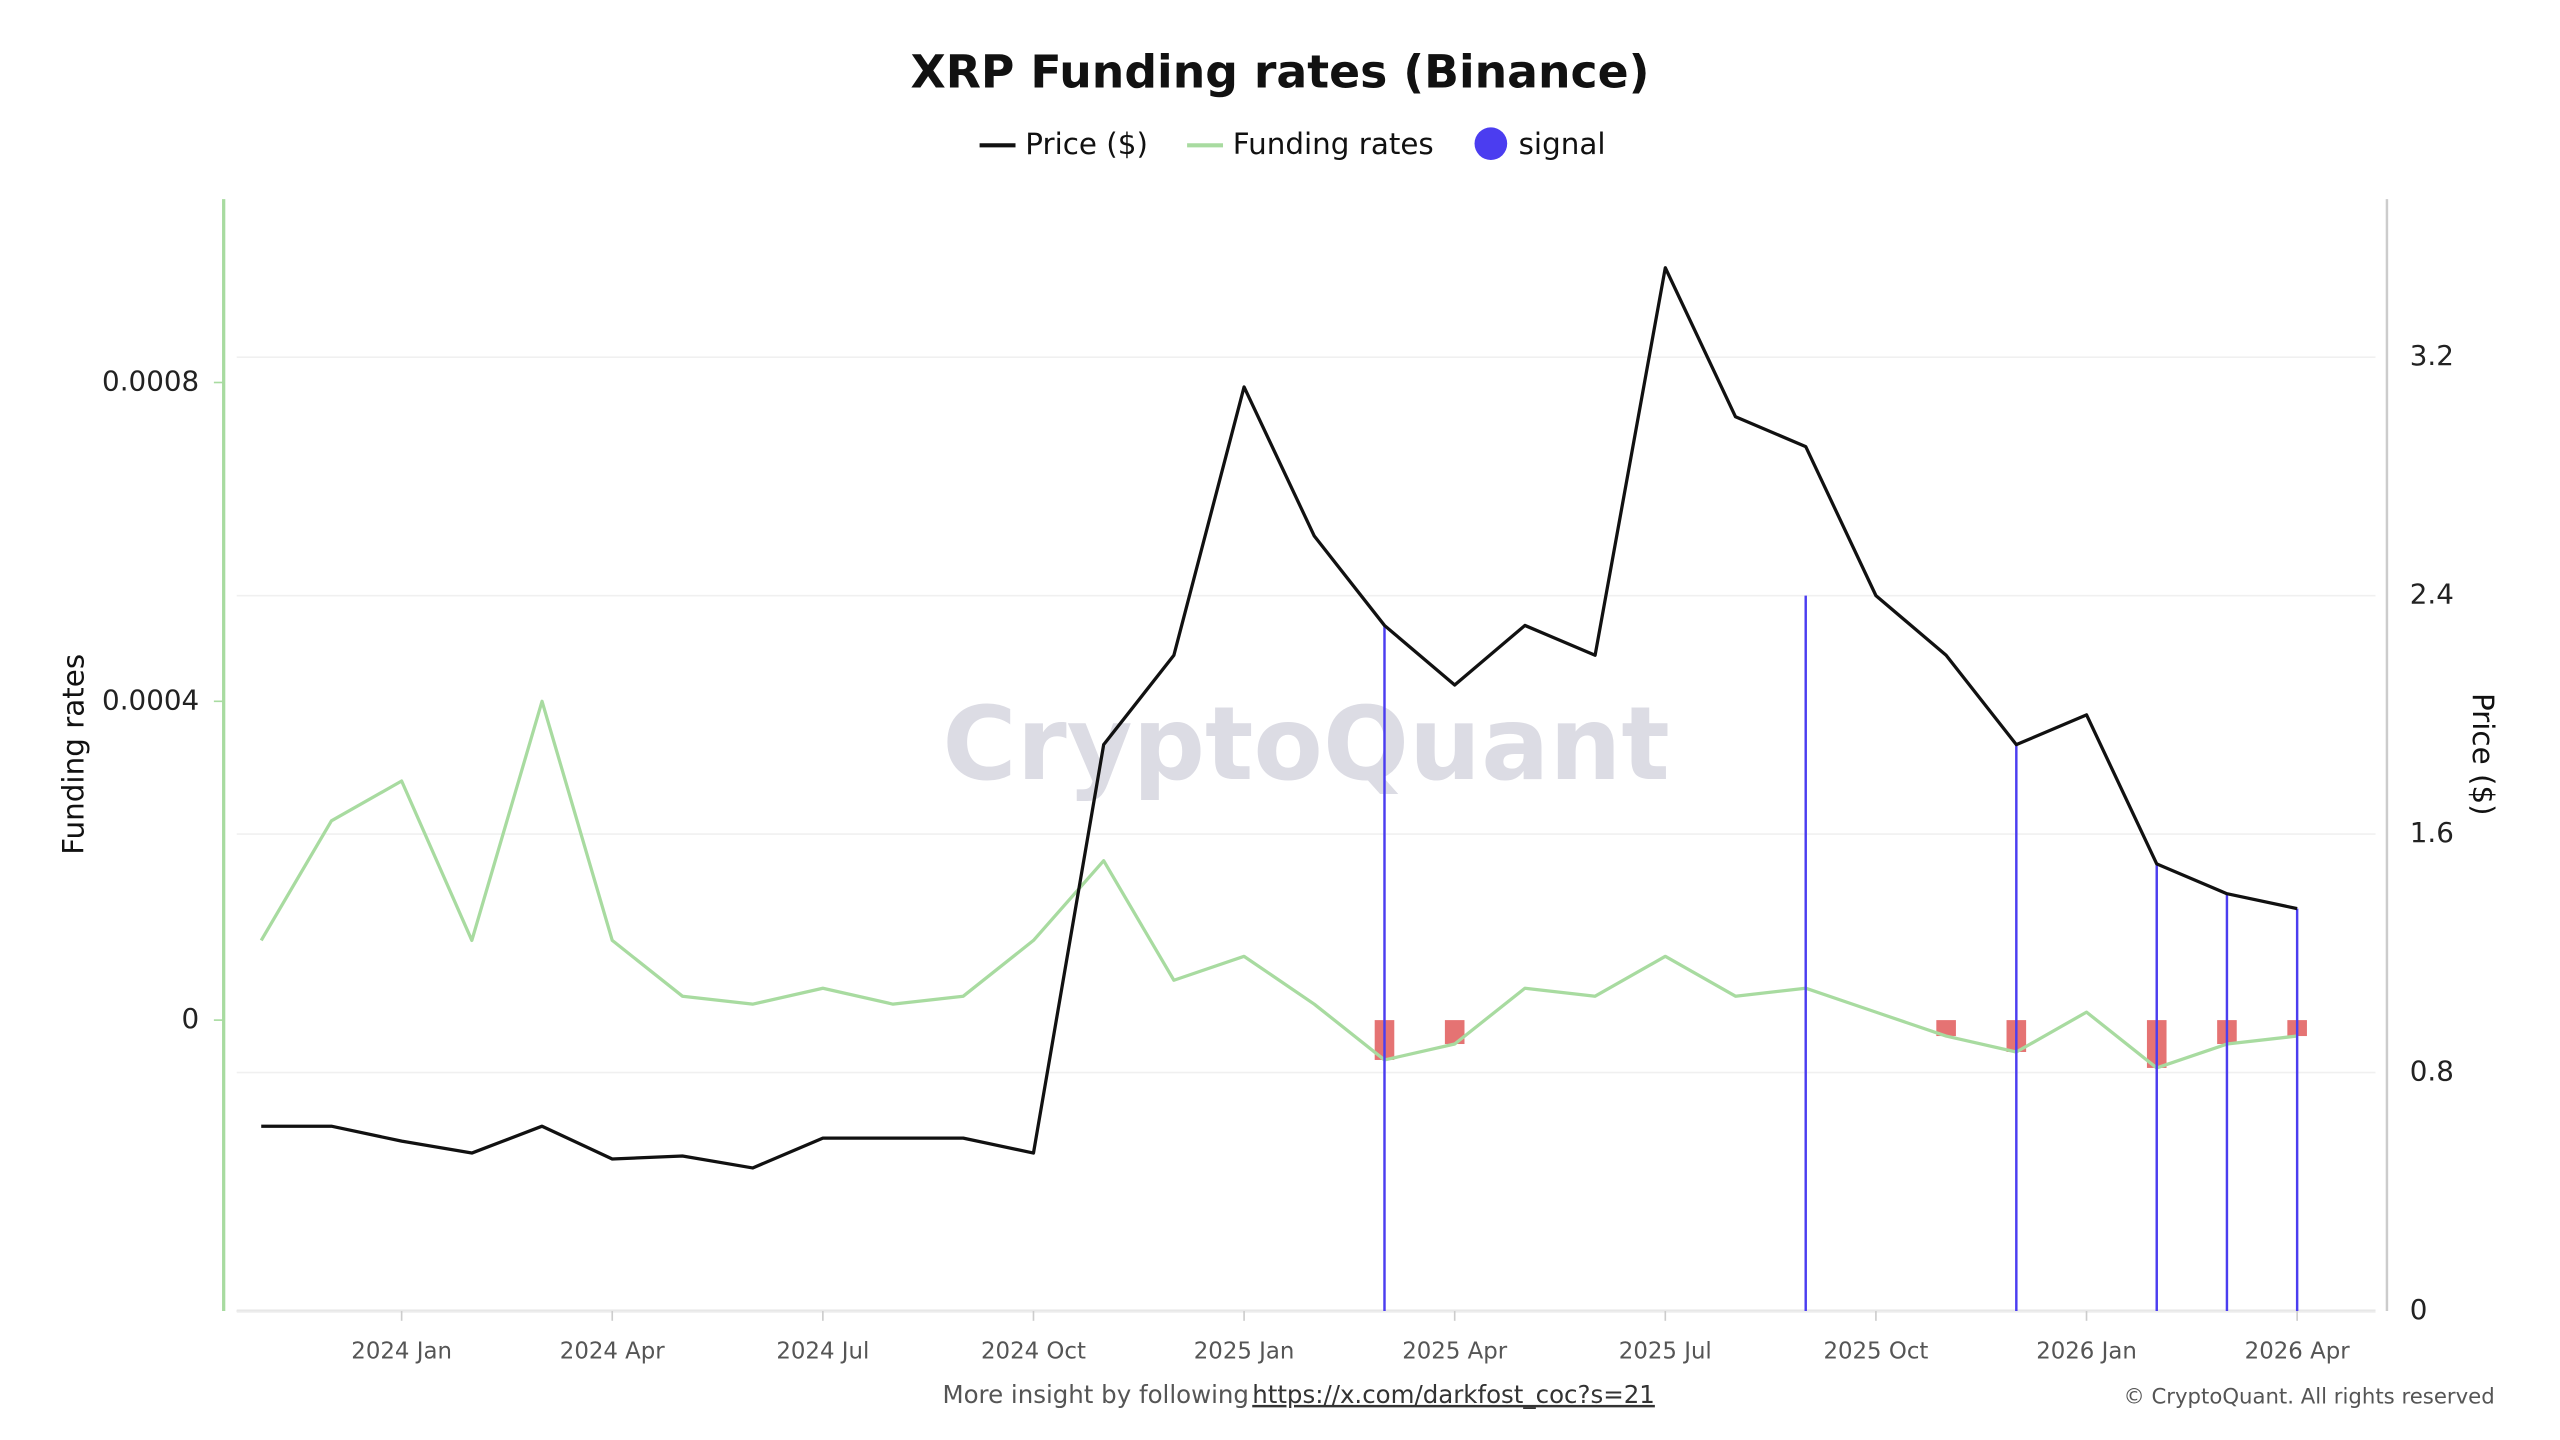 The width and height of the screenshot is (2560, 1440). What do you see at coordinates (2419, 1309) in the screenshot?
I see `y2-tick-label: 0` at bounding box center [2419, 1309].